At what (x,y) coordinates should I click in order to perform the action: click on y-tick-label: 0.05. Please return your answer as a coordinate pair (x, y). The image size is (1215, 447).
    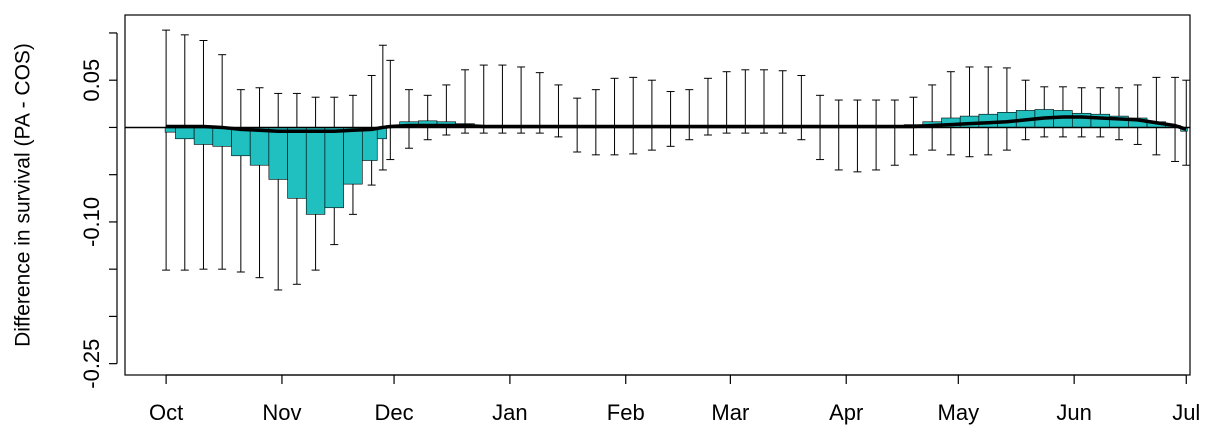
    Looking at the image, I should click on (91, 80).